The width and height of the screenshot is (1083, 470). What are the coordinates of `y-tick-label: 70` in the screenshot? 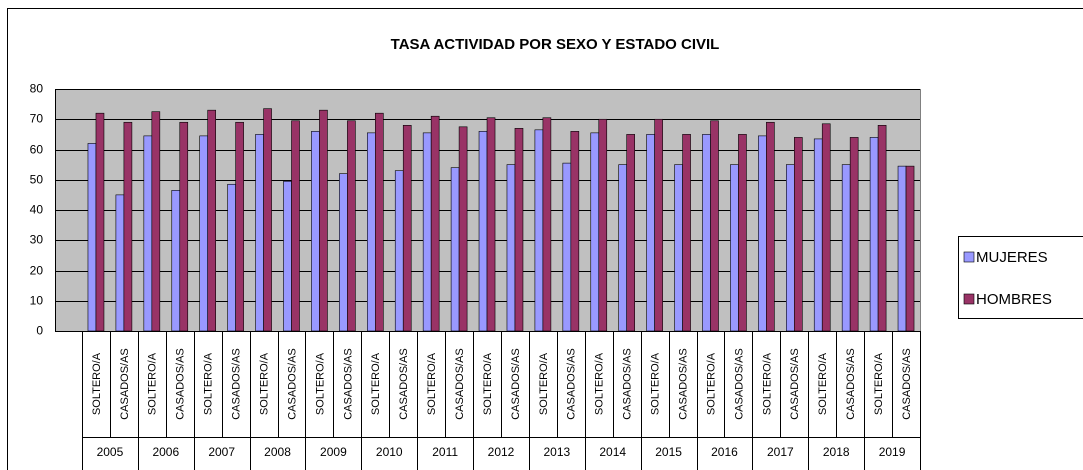 It's located at (37, 119).